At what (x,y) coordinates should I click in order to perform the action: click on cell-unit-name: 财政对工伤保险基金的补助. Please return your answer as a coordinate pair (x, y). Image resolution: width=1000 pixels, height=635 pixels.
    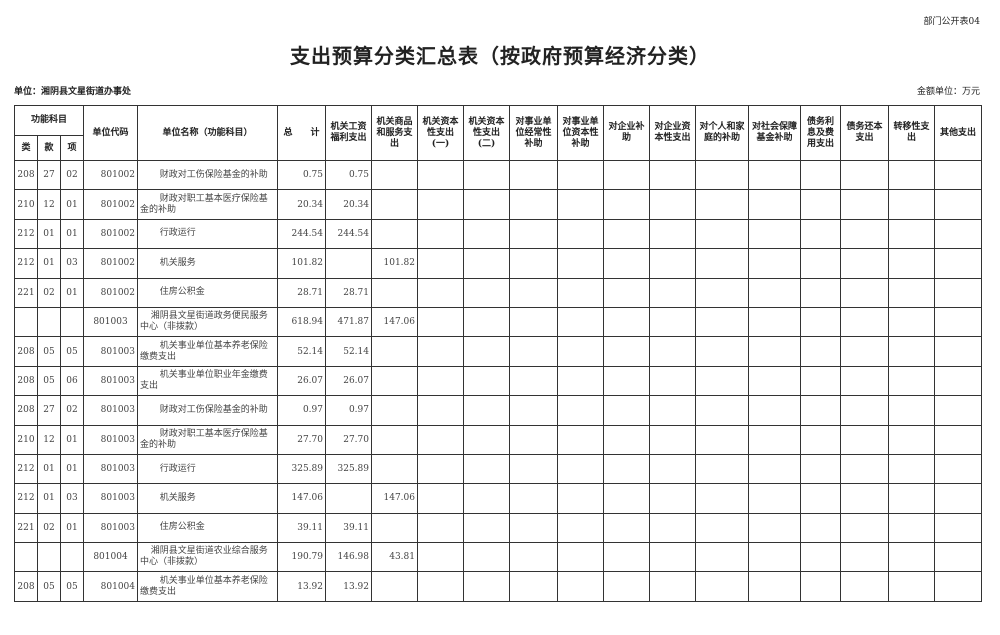
    Looking at the image, I should click on (207, 175).